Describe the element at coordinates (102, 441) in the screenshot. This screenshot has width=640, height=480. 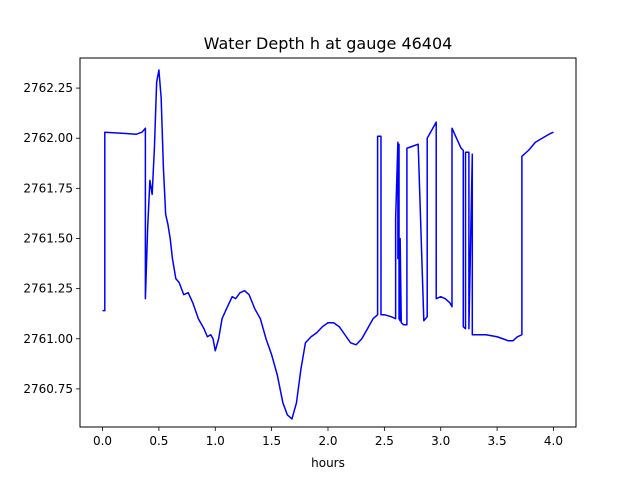
I see `x-tick-label: 0.0` at that location.